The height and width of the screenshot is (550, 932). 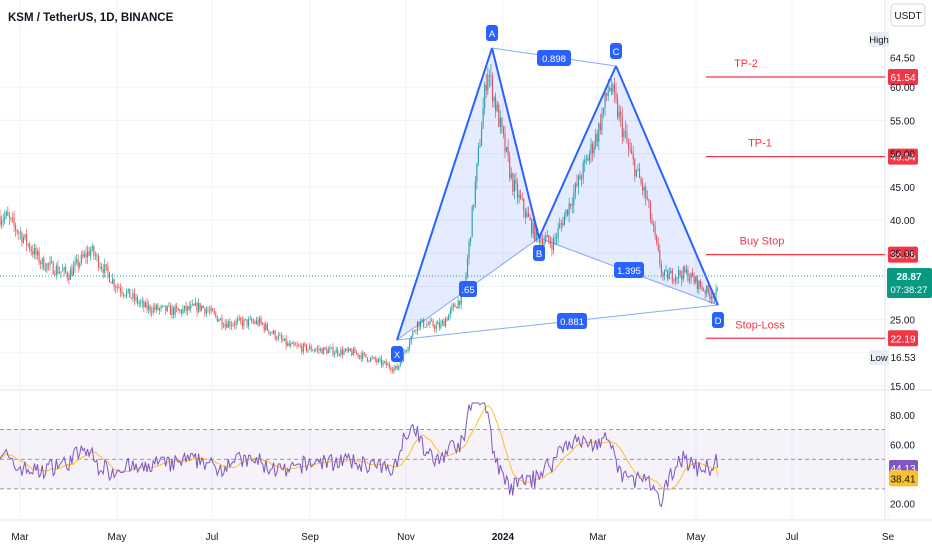 What do you see at coordinates (879, 39) in the screenshot?
I see `high-label-box` at bounding box center [879, 39].